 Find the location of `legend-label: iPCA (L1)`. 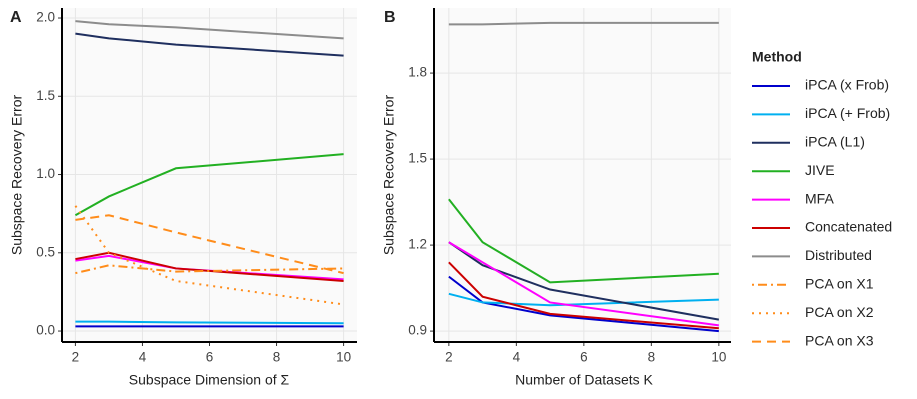

legend-label: iPCA (L1) is located at coordinates (835, 142).